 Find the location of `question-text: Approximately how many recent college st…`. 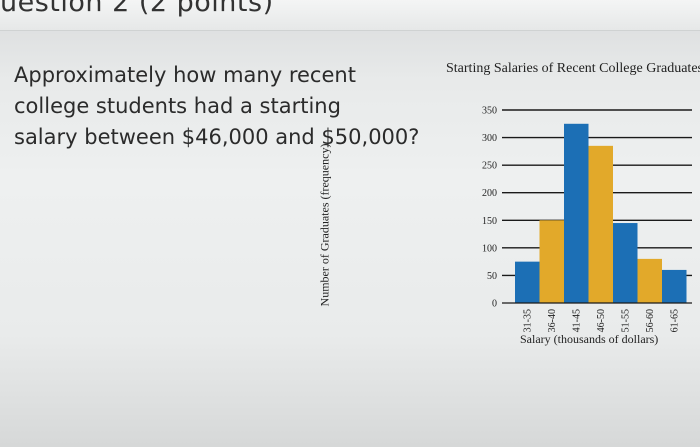

question-text: Approximately how many recent college st… is located at coordinates (217, 106).